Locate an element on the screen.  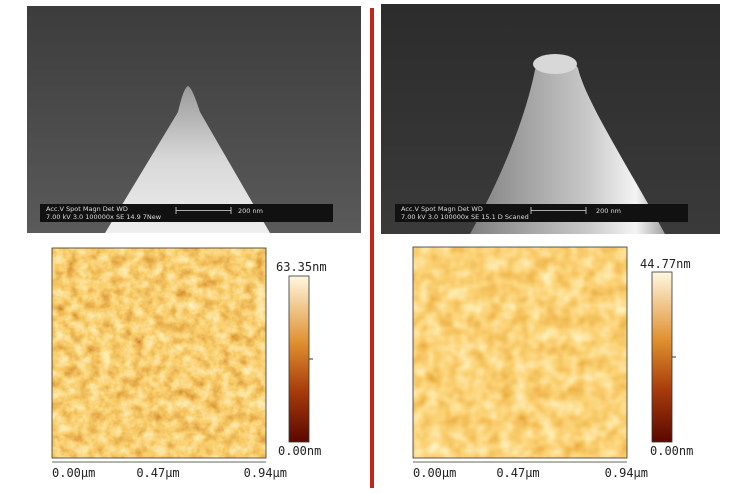
colorbar-max: 63.35nm is located at coordinates (301, 267).